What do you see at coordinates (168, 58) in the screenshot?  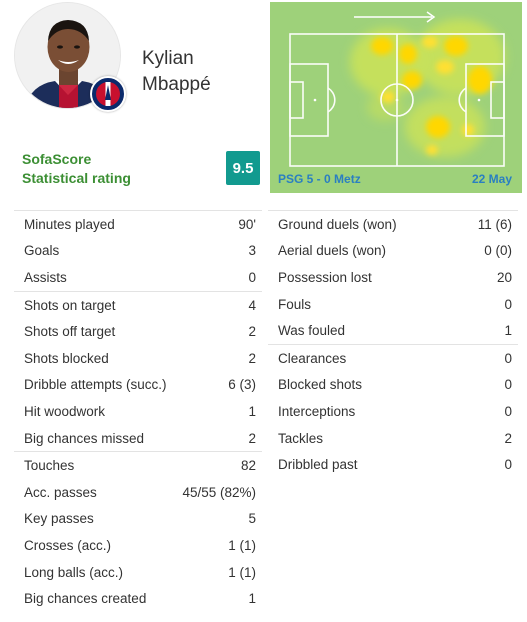 I see `player-first-name: Kylian` at bounding box center [168, 58].